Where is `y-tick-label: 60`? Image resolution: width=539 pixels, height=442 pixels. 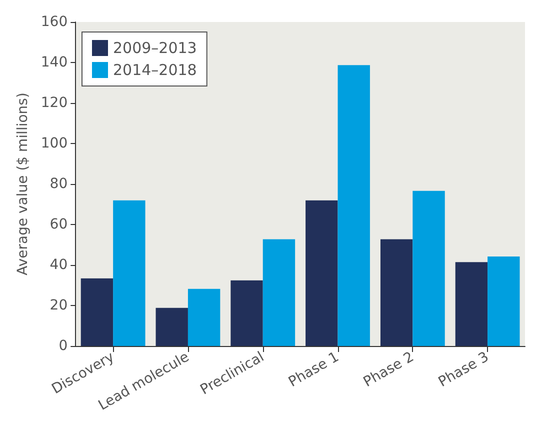
y-tick-label: 60 is located at coordinates (59, 224).